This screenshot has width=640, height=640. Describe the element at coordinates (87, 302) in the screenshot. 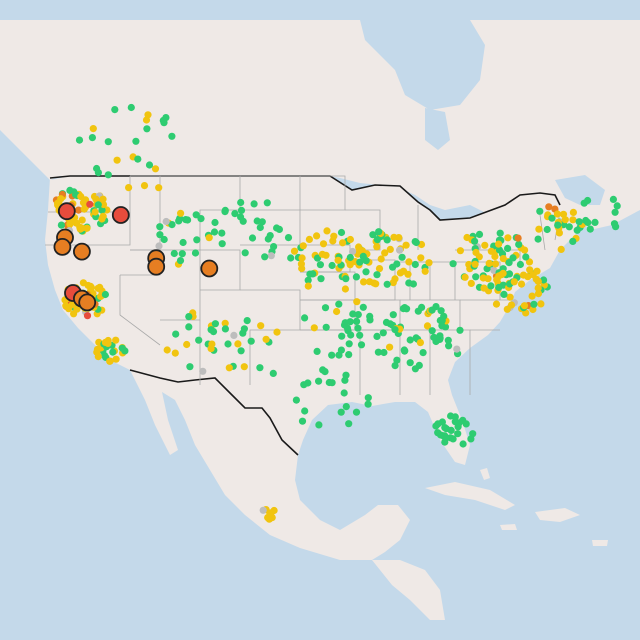

I see `highlight-marker-sensitive` at that location.